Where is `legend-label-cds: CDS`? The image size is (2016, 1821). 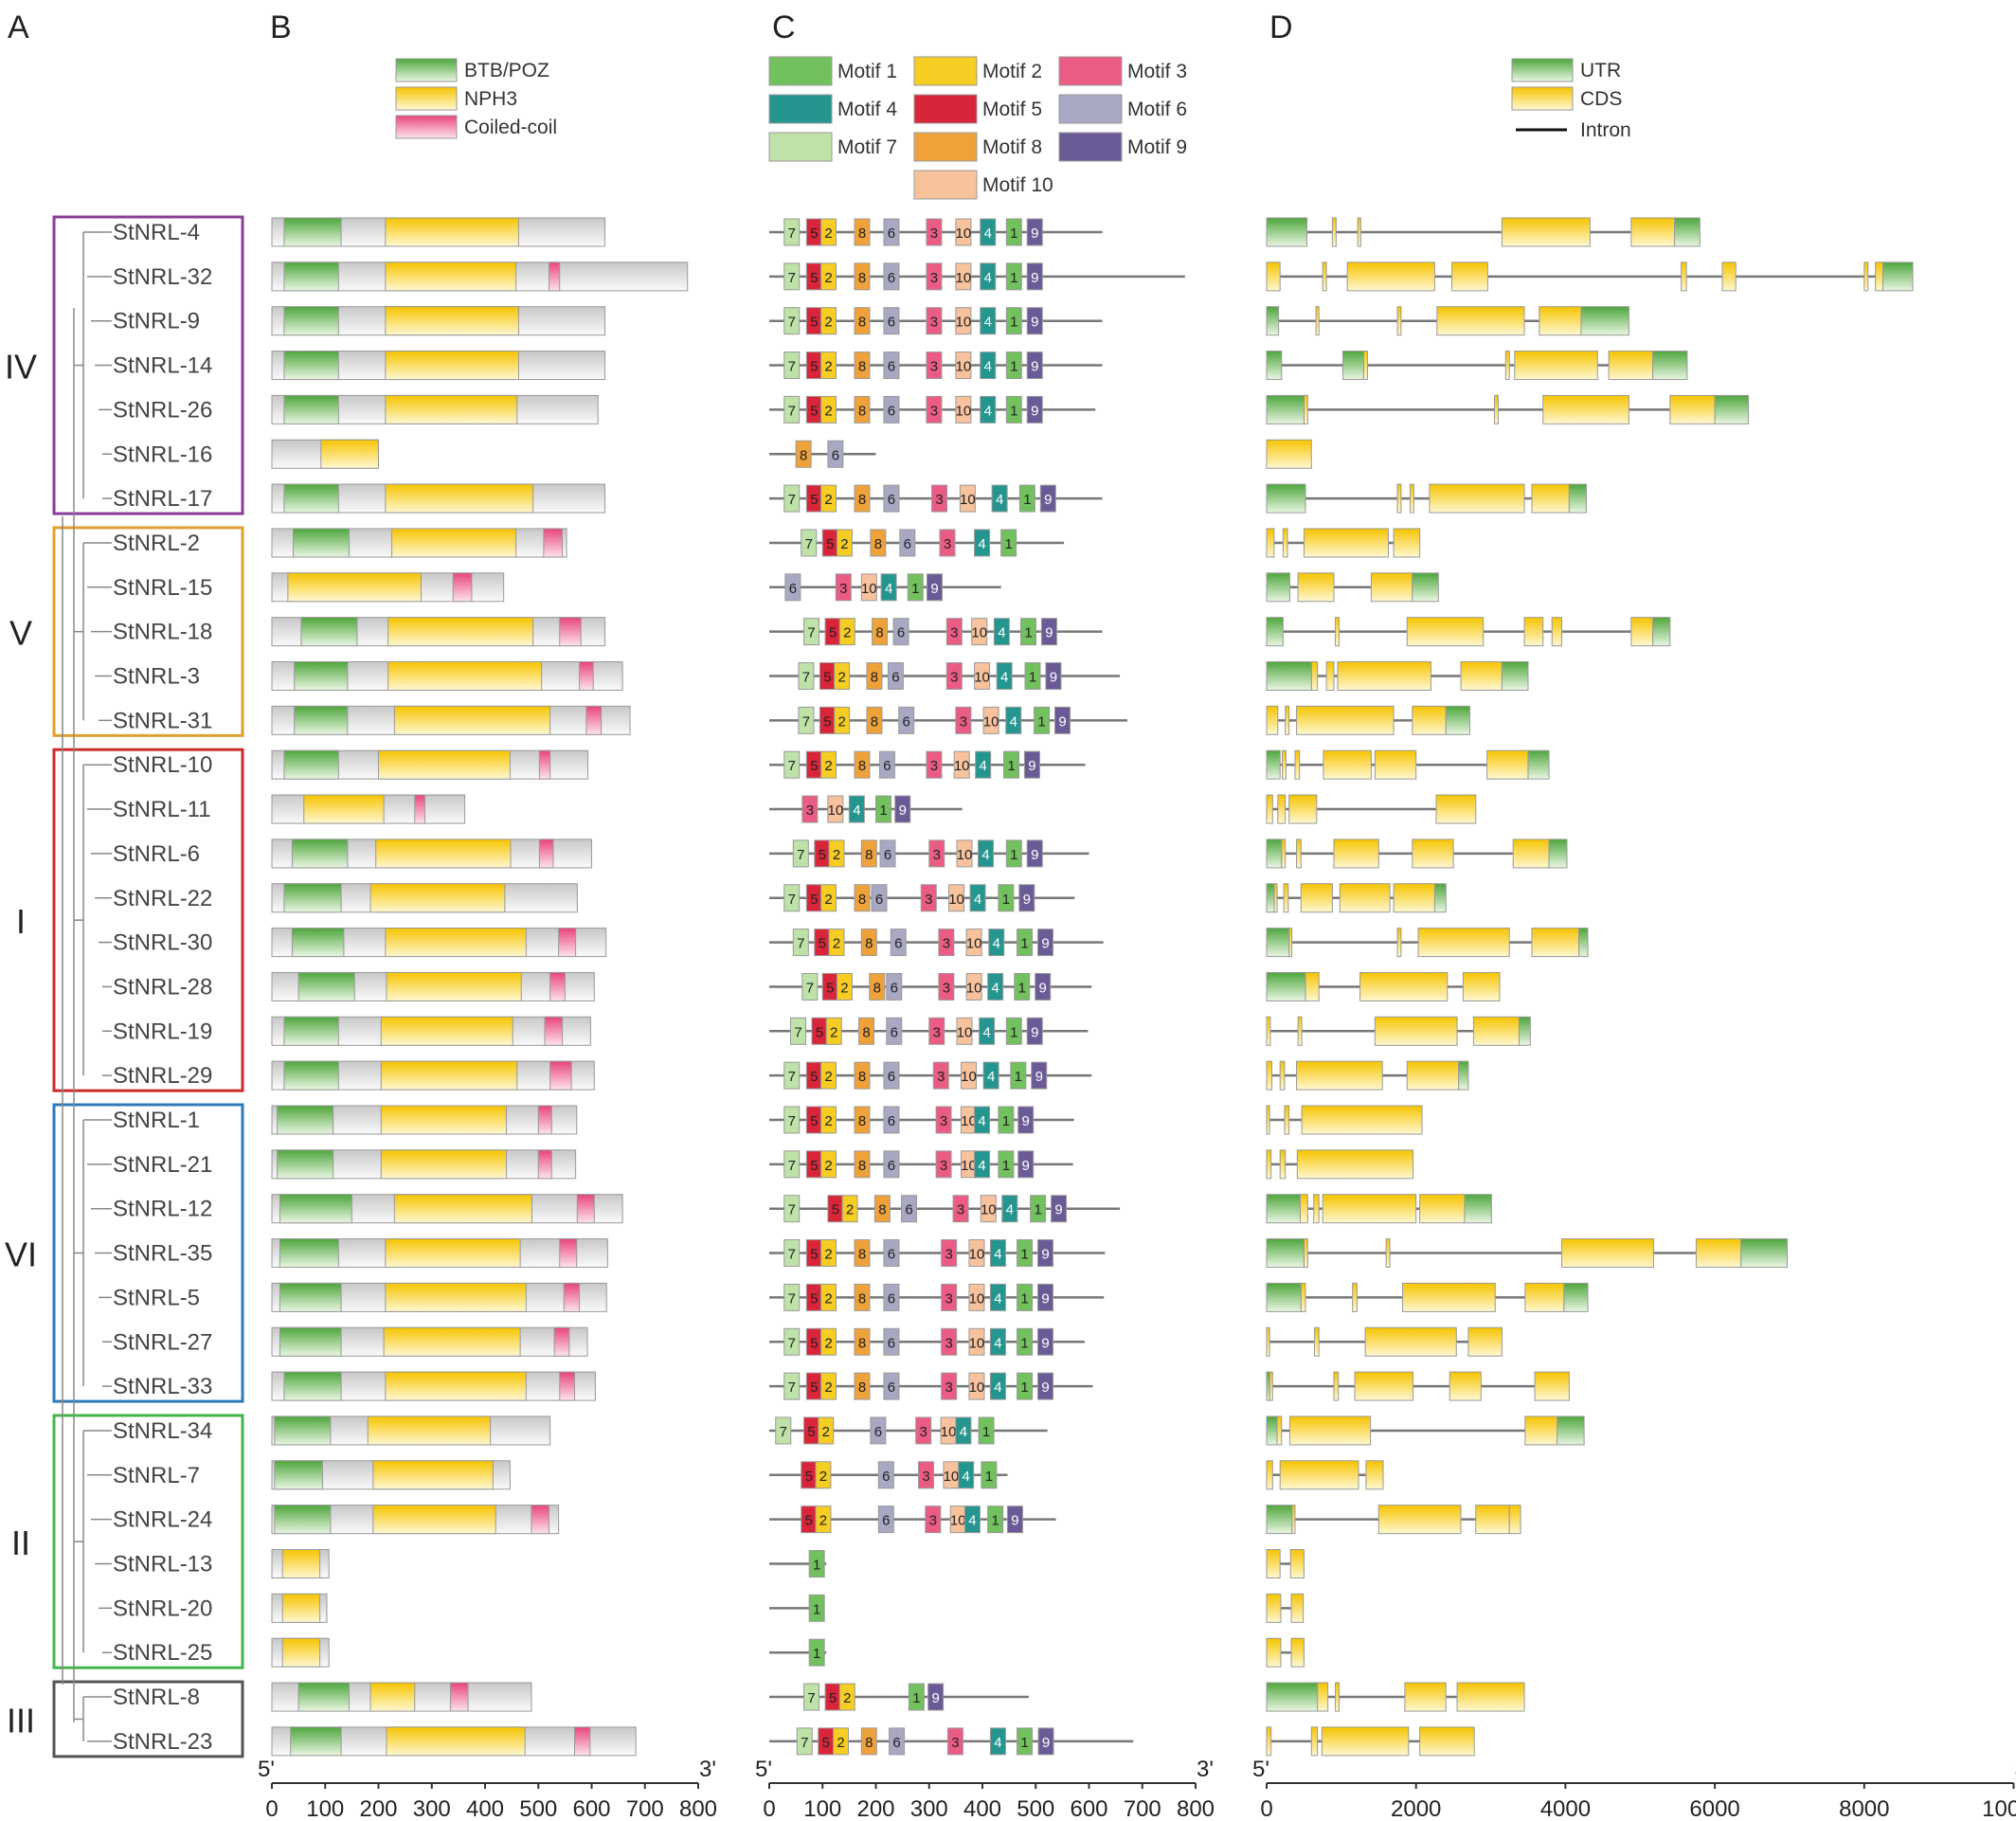 legend-label-cds: CDS is located at coordinates (1601, 99).